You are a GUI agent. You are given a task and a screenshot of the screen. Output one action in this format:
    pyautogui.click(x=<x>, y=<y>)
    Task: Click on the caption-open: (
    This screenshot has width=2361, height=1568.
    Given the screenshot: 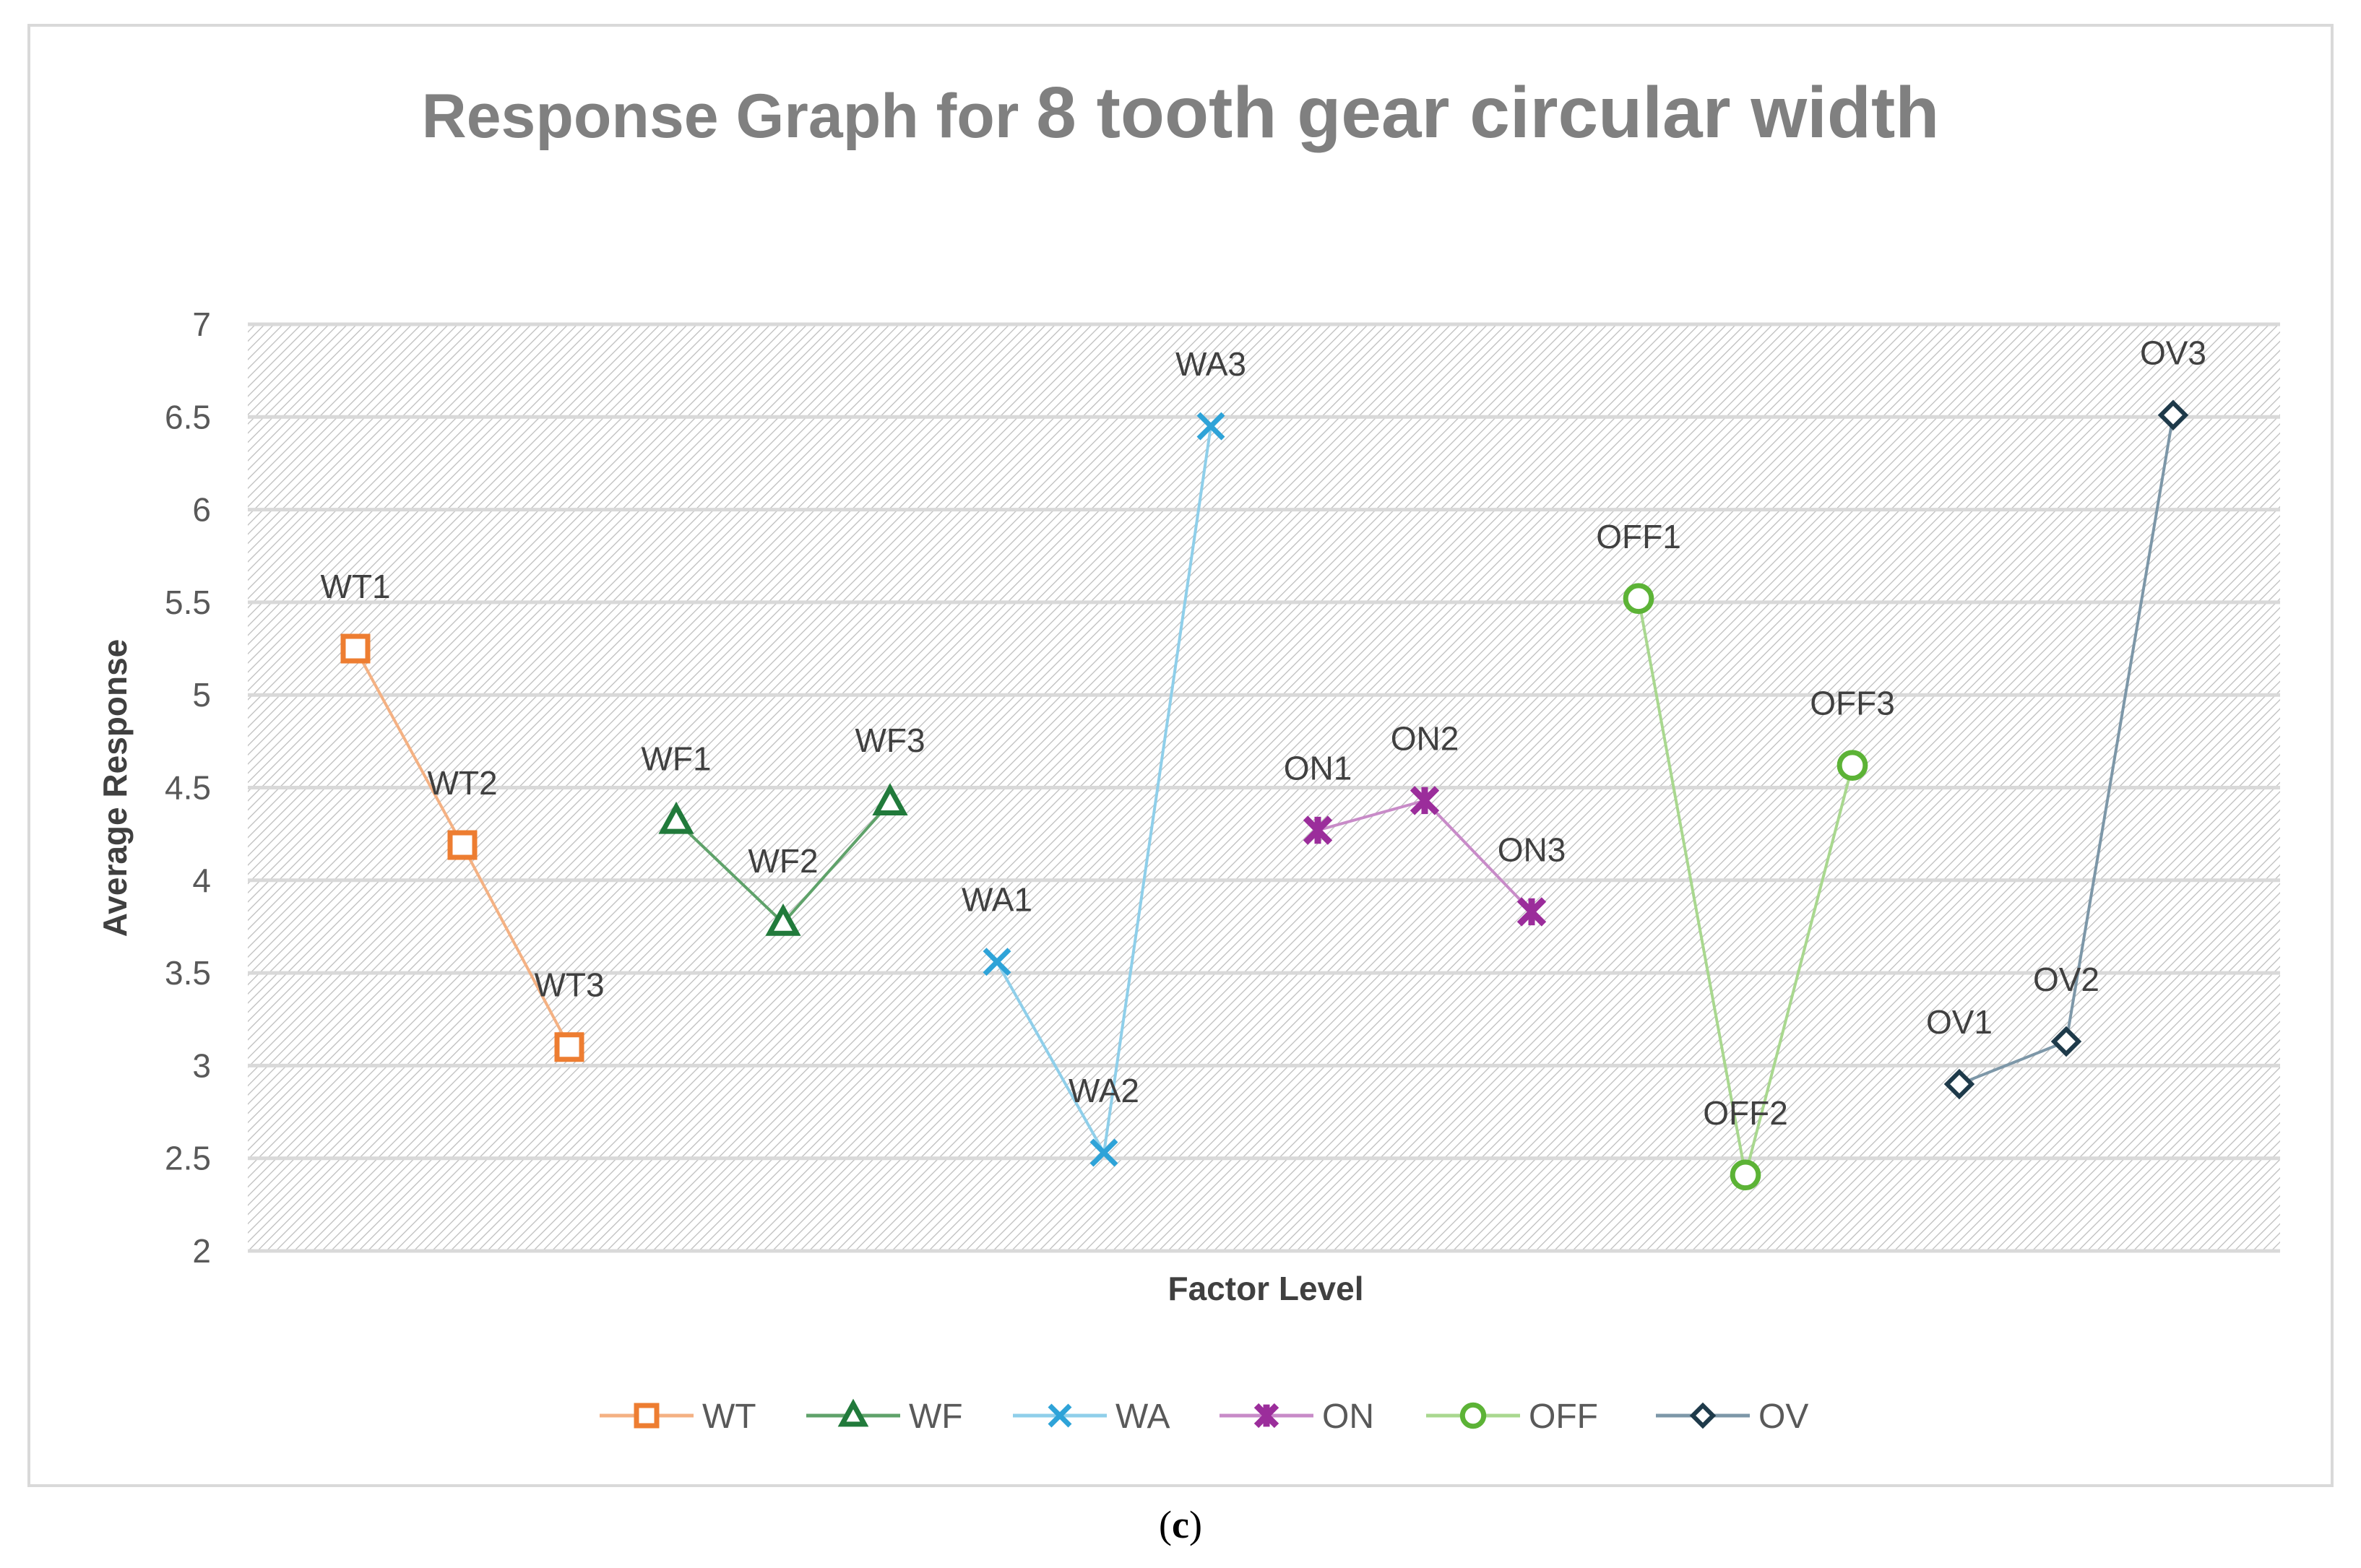 What is the action you would take?
    pyautogui.click(x=1166, y=1525)
    